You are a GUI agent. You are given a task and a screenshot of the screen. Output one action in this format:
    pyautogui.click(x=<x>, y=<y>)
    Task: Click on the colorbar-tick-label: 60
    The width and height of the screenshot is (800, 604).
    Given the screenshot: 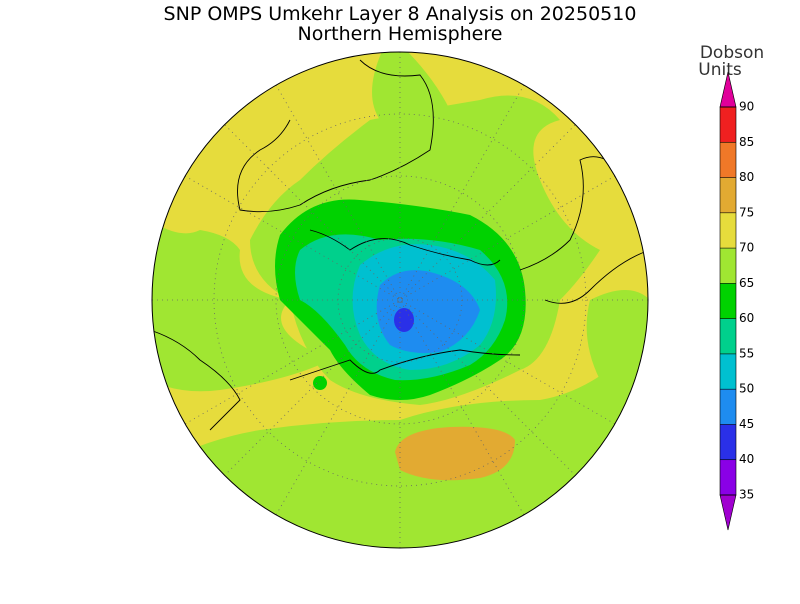 What is the action you would take?
    pyautogui.click(x=746, y=318)
    